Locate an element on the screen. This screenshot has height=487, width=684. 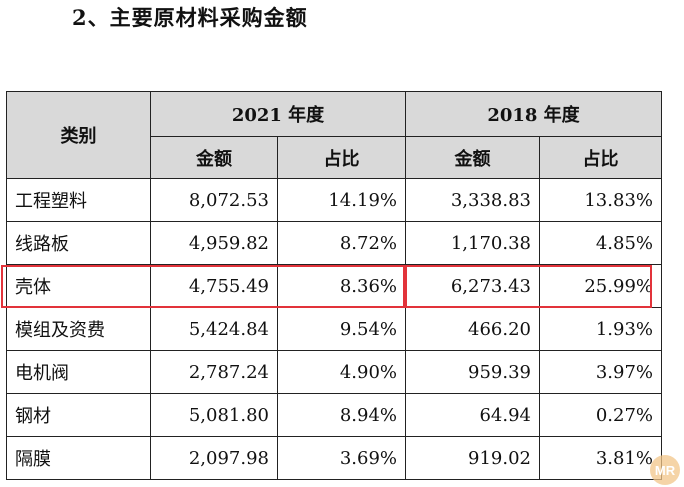
material-name-cell: 钢材 is located at coordinates (78, 415).